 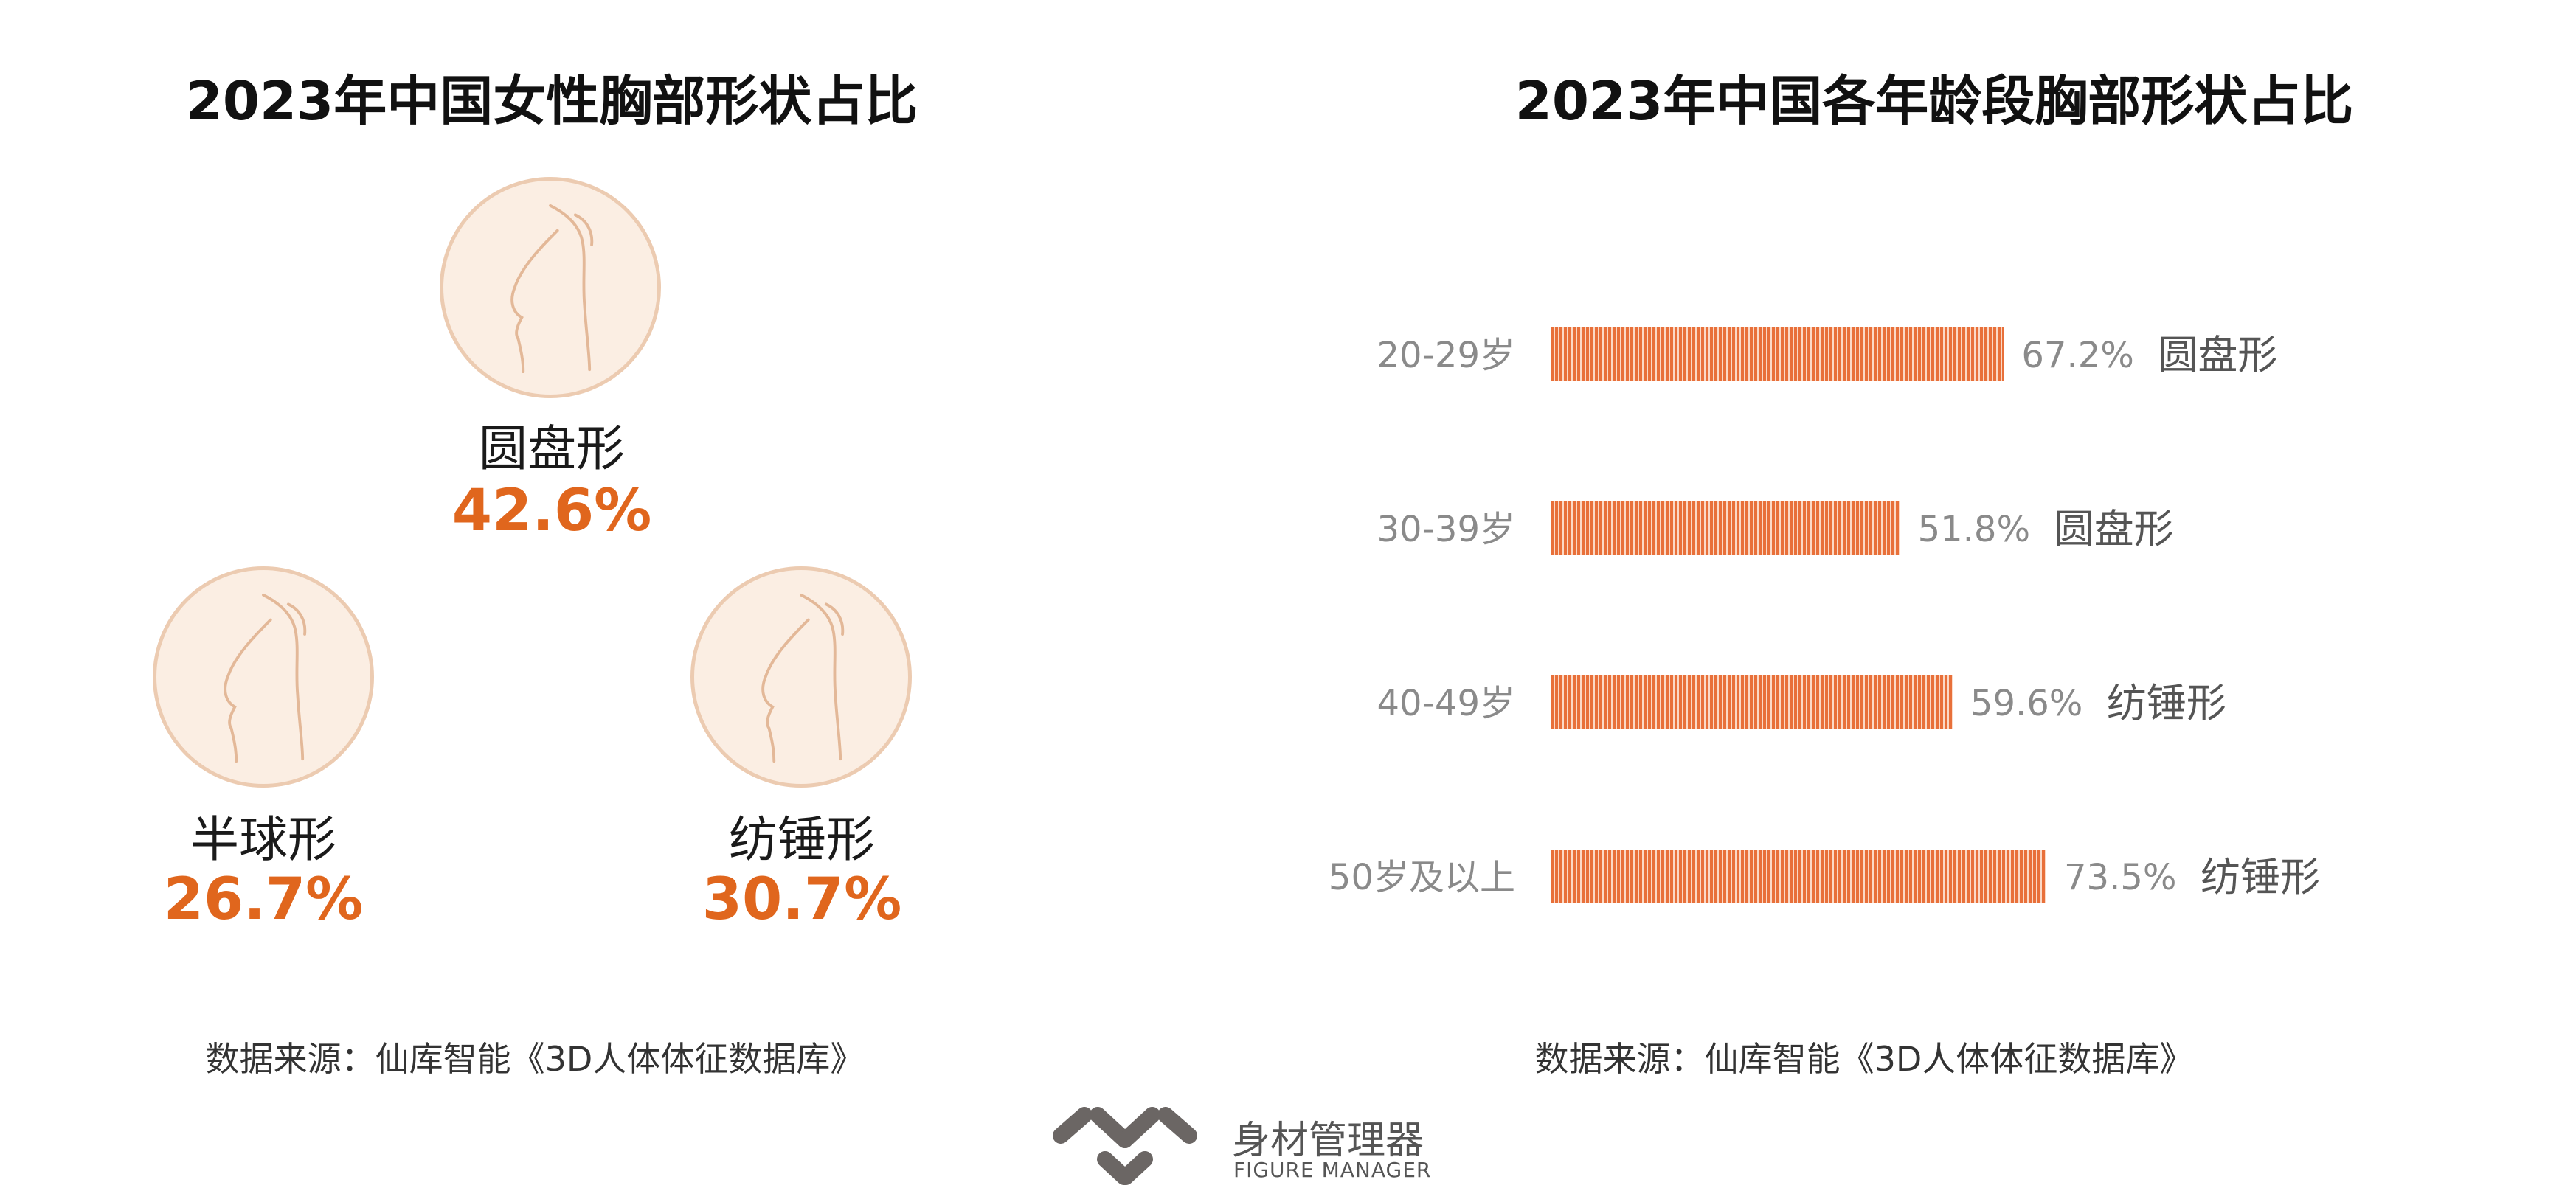 What do you see at coordinates (552, 448) in the screenshot?
I see `shape-name-1: 圆盘形` at bounding box center [552, 448].